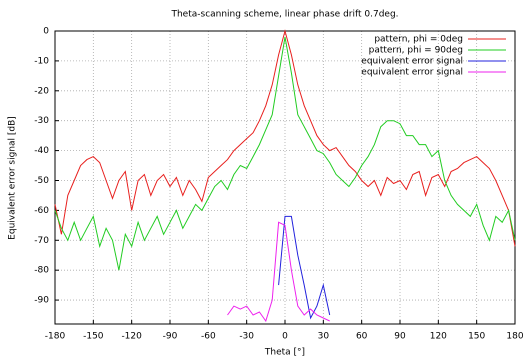 The width and height of the screenshot is (523, 360). I want to click on y-tick-label: -50, so click(41, 181).